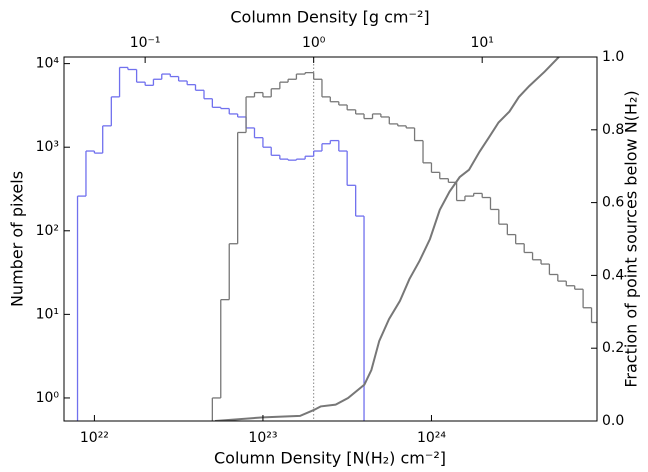  I want to click on x-tick-label: 10²³, so click(262, 438).